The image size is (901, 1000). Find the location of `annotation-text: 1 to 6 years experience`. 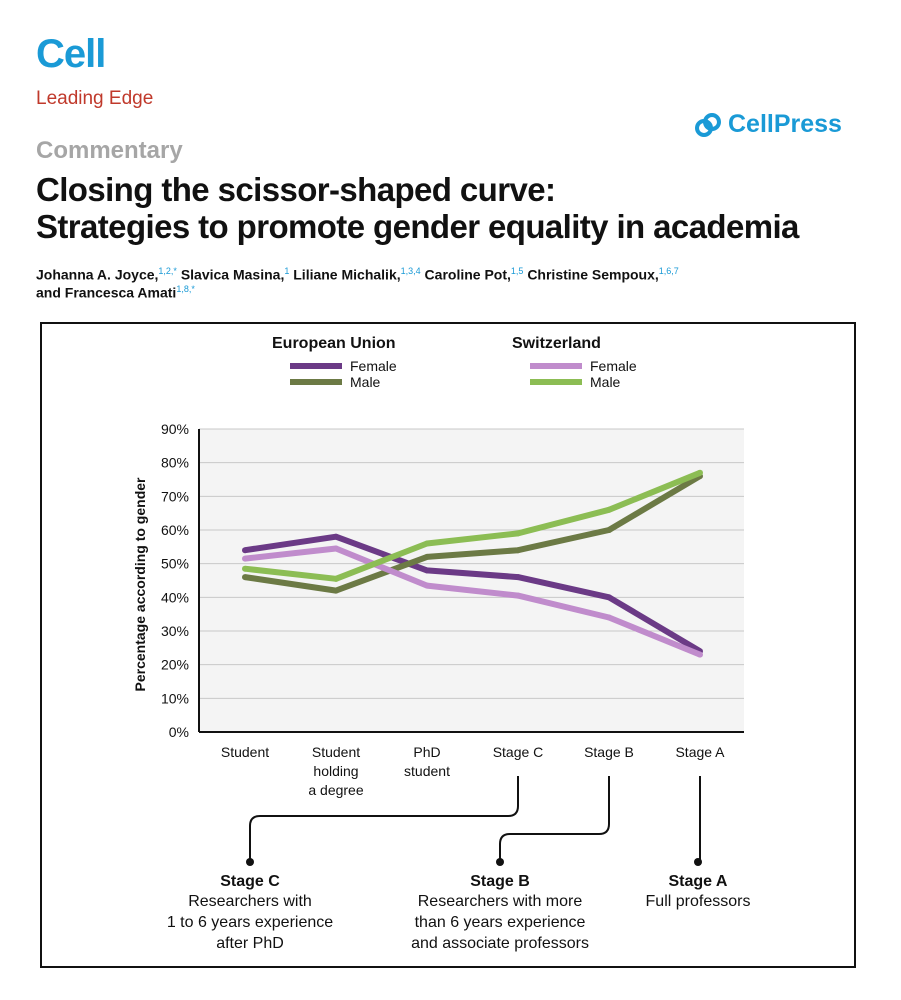

annotation-text: 1 to 6 years experience is located at coordinates (250, 922).